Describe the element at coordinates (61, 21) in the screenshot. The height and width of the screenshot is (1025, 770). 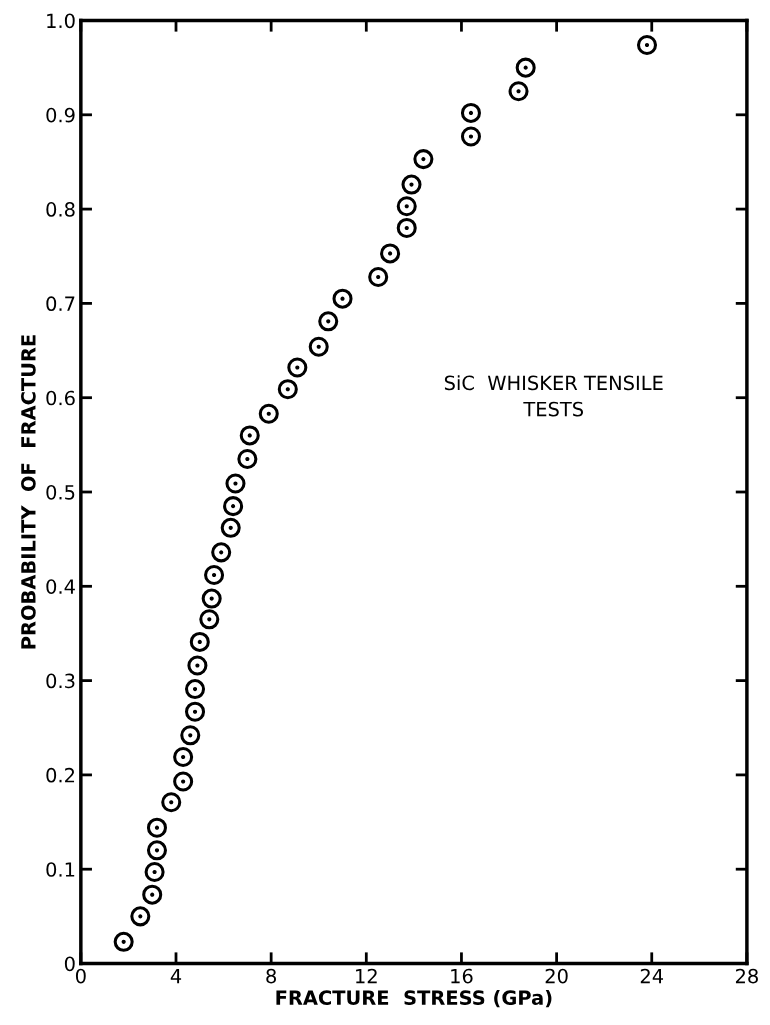
I see `y-tick-label: 1.0` at that location.